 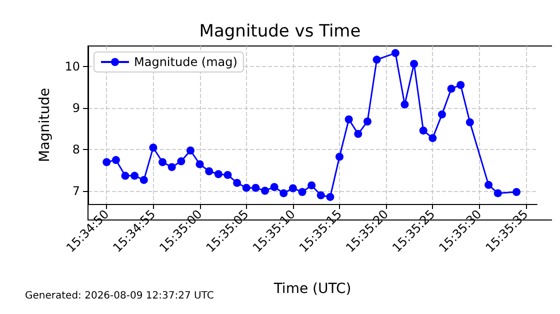 What do you see at coordinates (76, 108) in the screenshot?
I see `y-tick-label: 9` at bounding box center [76, 108].